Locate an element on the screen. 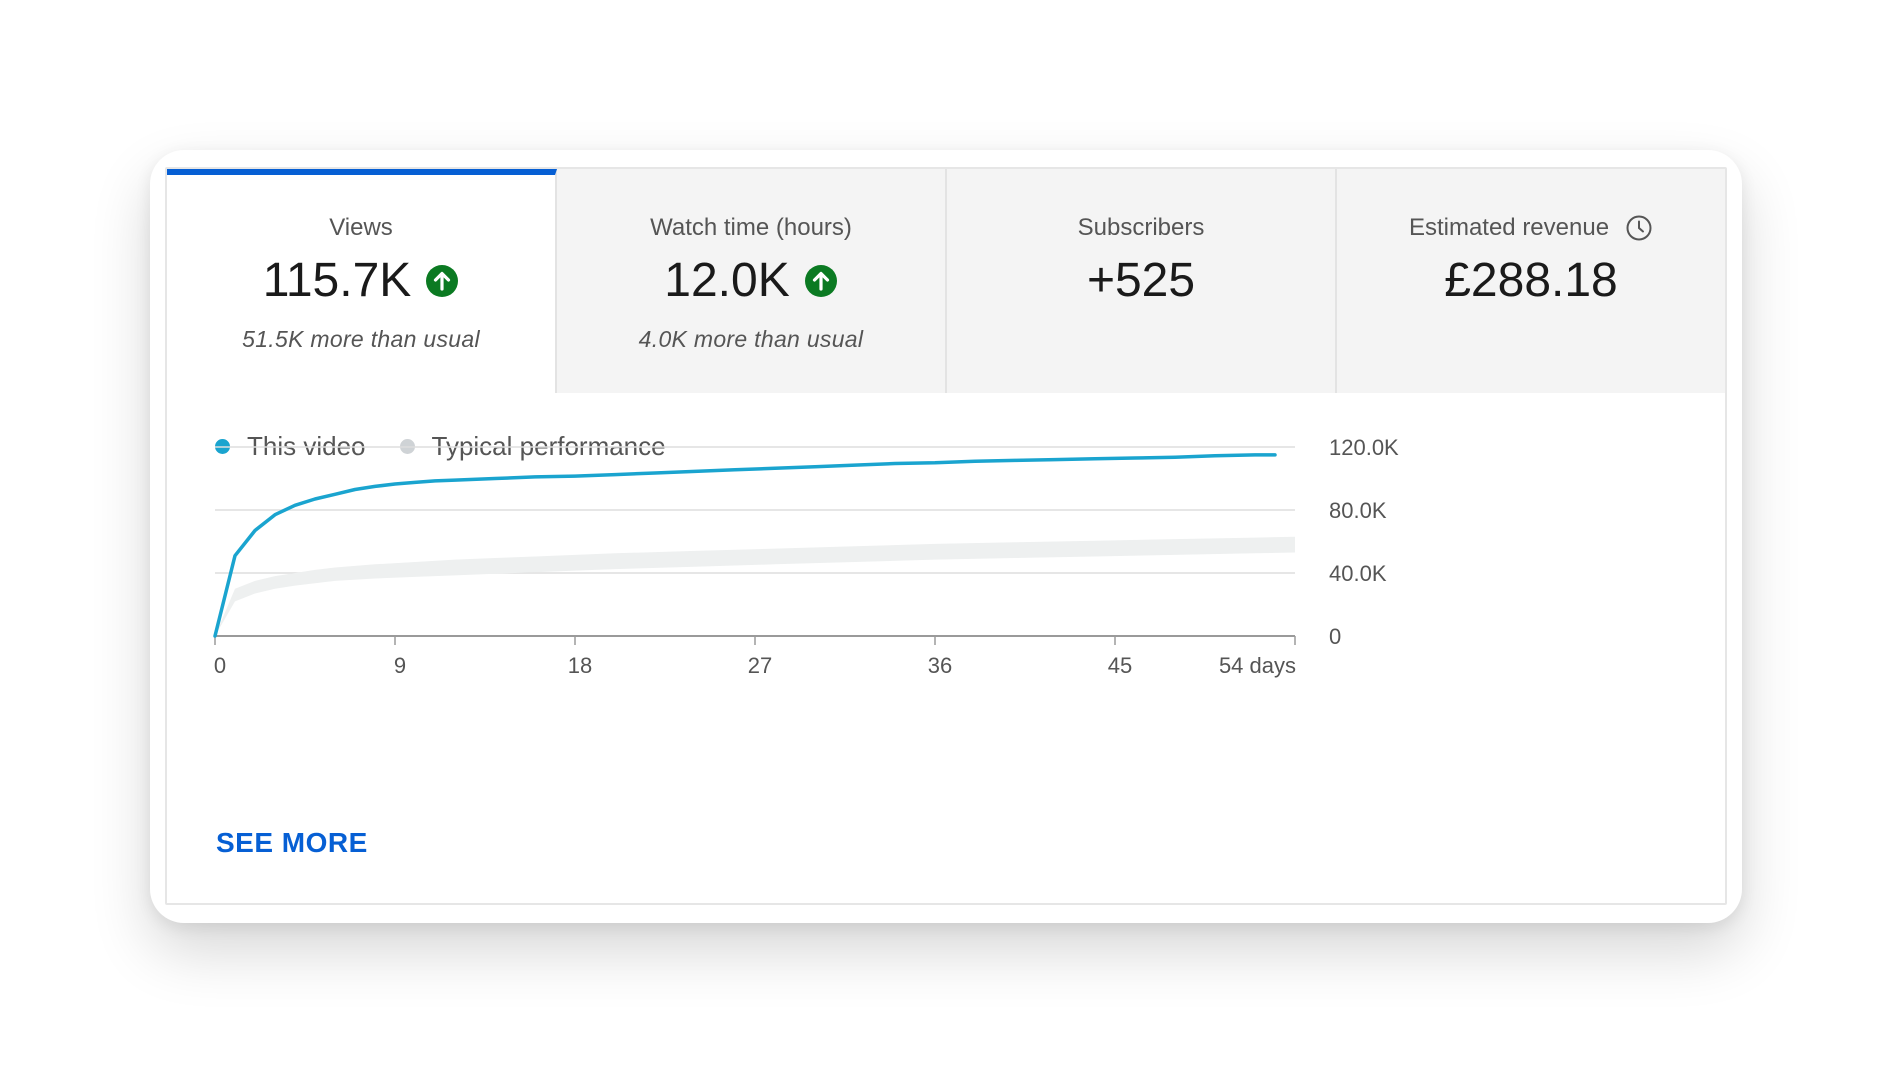  y-tick-label: 0 is located at coordinates (1335, 636).